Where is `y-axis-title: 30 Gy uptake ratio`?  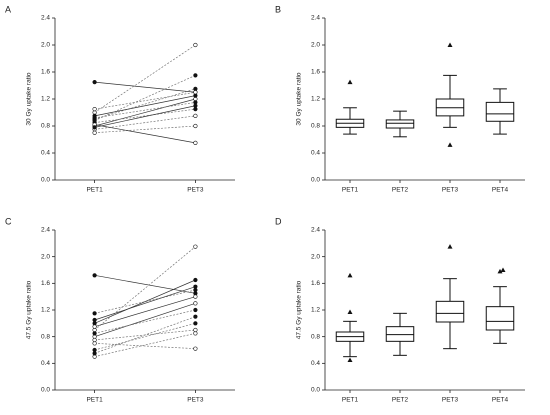 y-axis-title: 30 Gy uptake ratio is located at coordinates (299, 98).